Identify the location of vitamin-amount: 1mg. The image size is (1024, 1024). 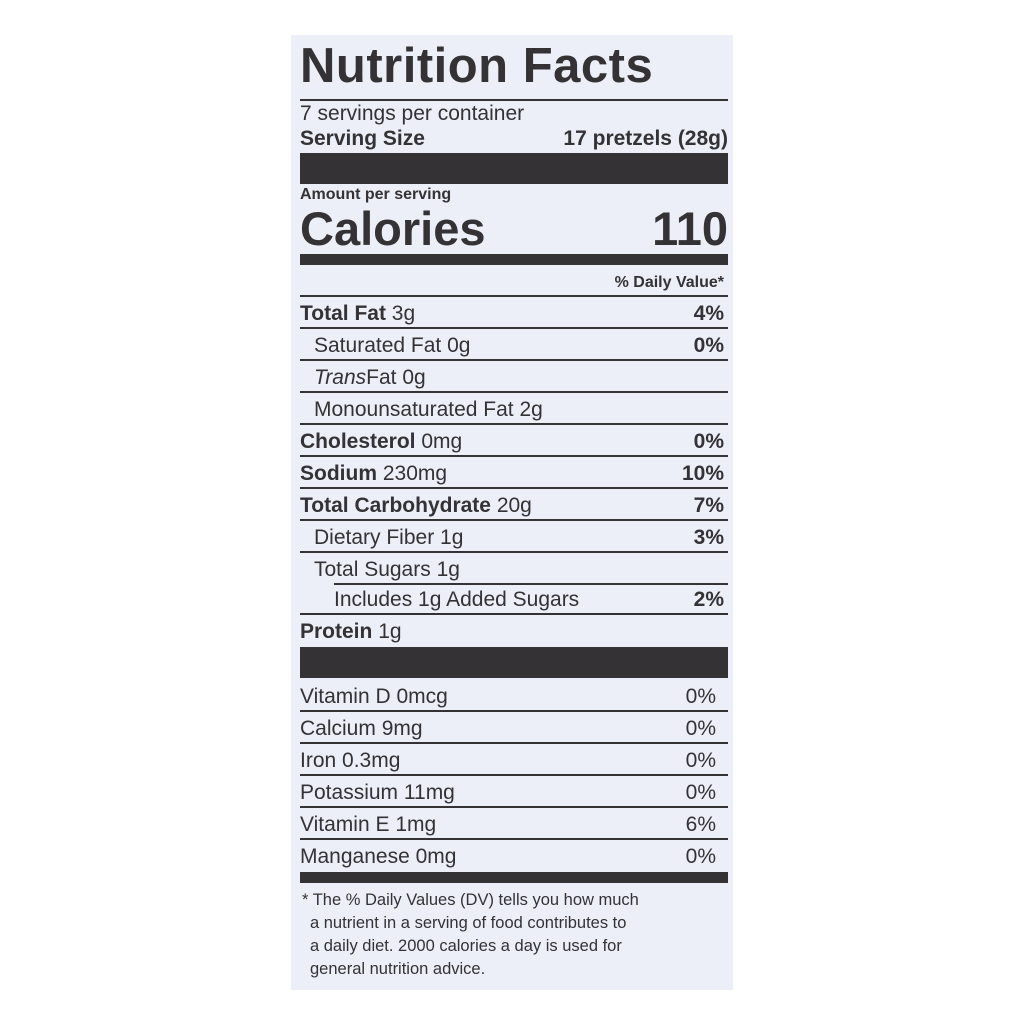
(416, 824).